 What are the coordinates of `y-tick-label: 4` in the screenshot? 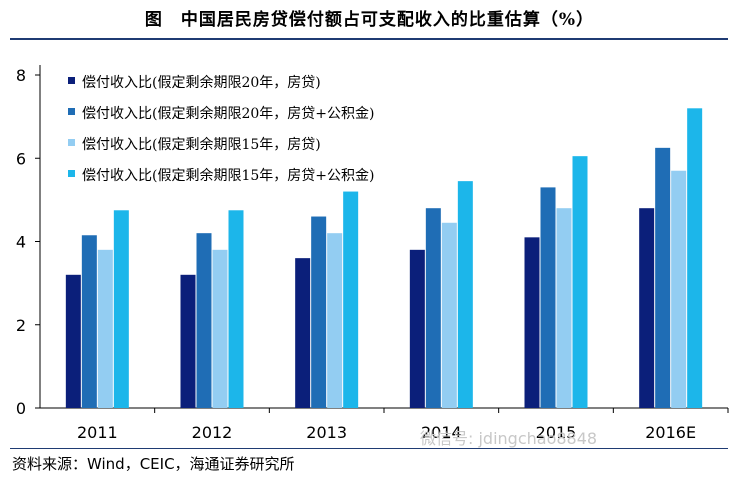 It's located at (21, 242).